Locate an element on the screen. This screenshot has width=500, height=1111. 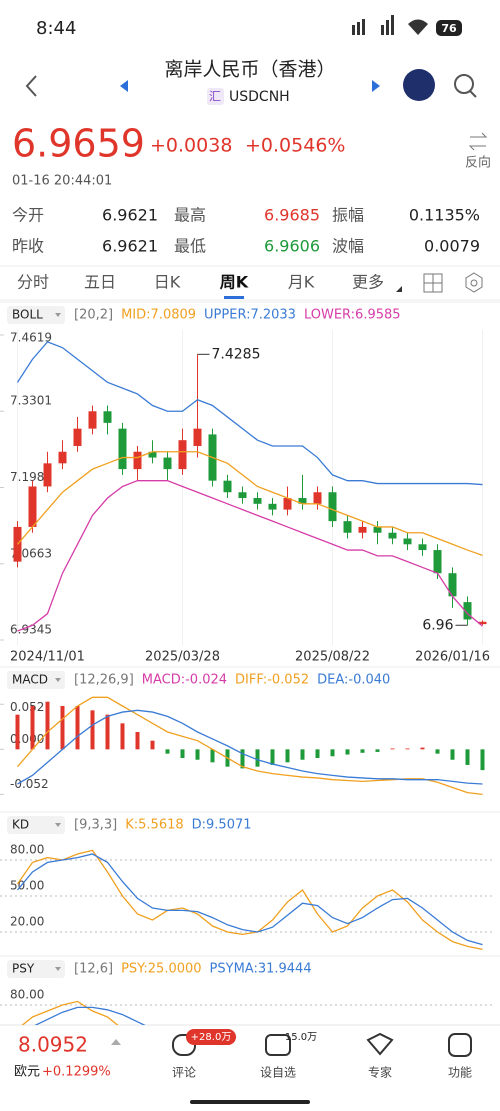
stat-label: 最低 is located at coordinates (190, 246).